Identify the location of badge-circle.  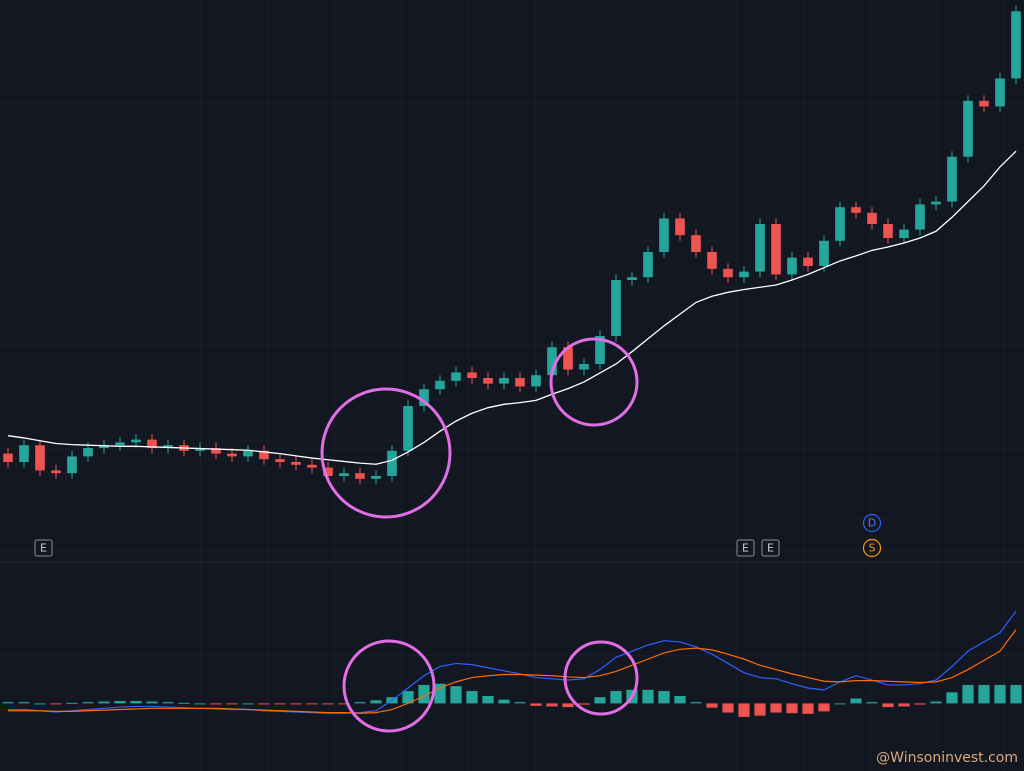
(872, 548).